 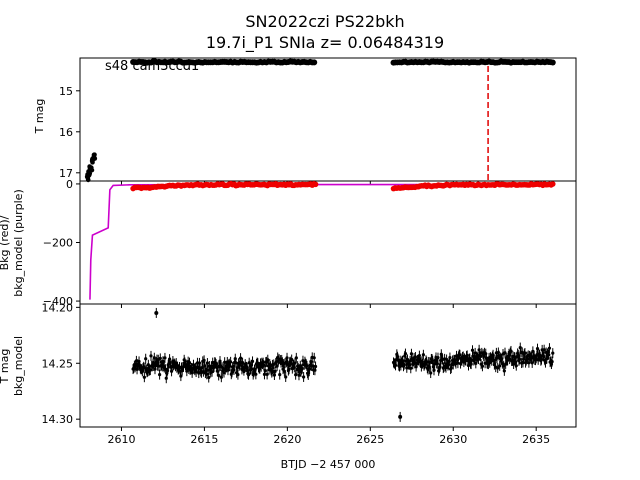 I want to click on x-tick-label: 2620, so click(x=287, y=439).